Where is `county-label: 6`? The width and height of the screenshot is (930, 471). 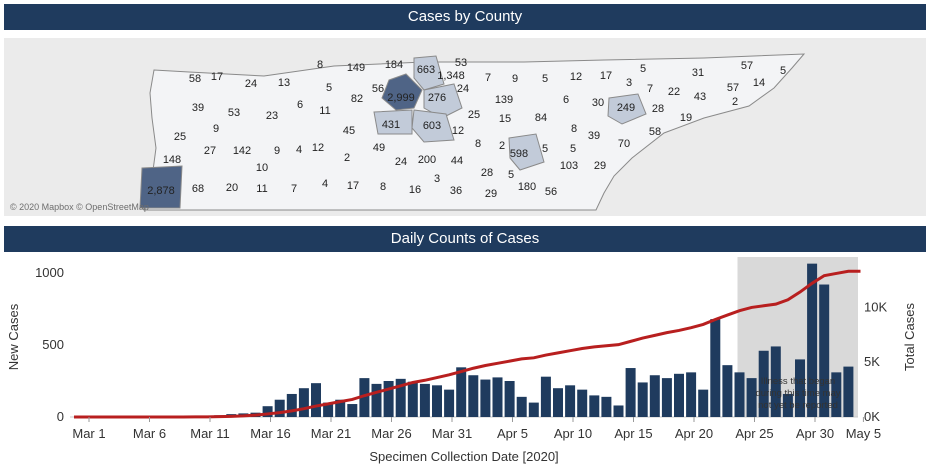
county-label: 6 is located at coordinates (300, 105).